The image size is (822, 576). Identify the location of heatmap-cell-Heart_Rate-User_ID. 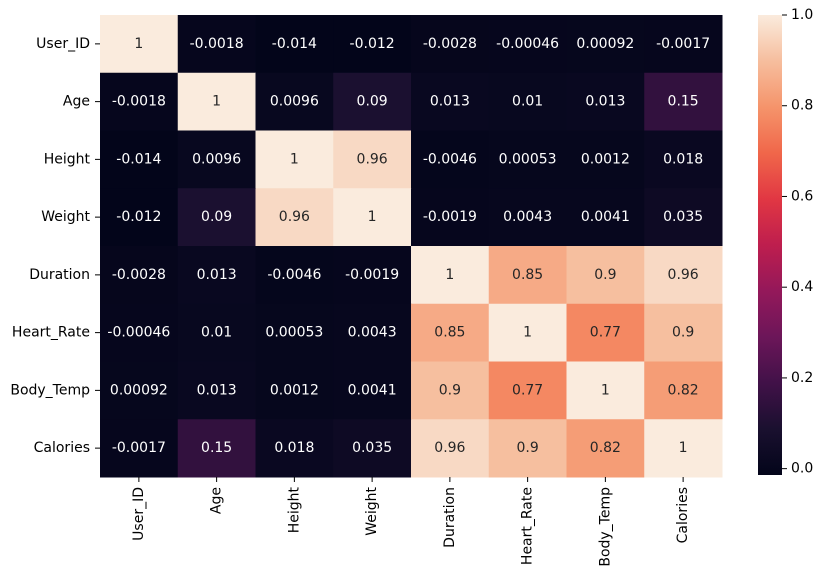
(139, 332).